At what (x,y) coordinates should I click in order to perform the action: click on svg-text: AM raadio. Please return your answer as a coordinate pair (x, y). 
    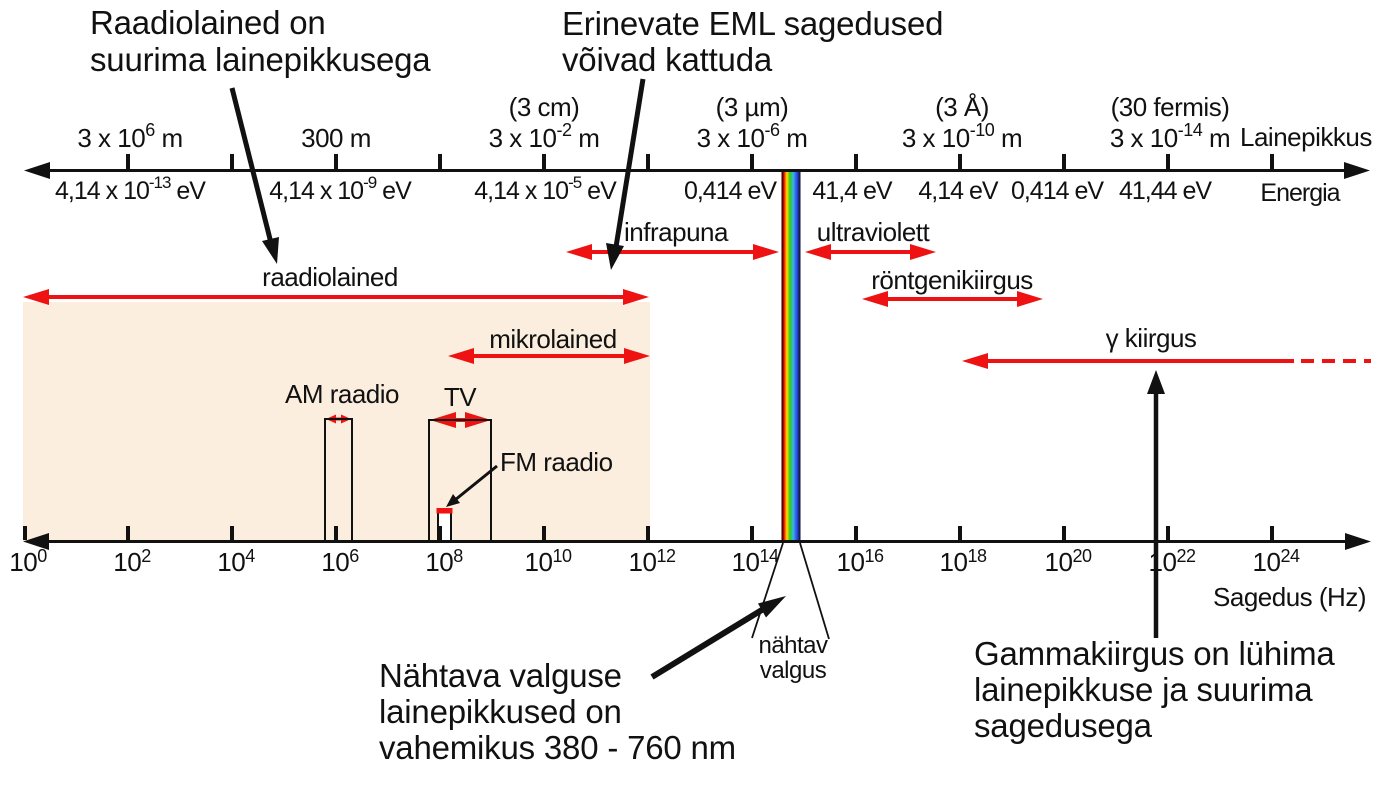
    Looking at the image, I should click on (342, 394).